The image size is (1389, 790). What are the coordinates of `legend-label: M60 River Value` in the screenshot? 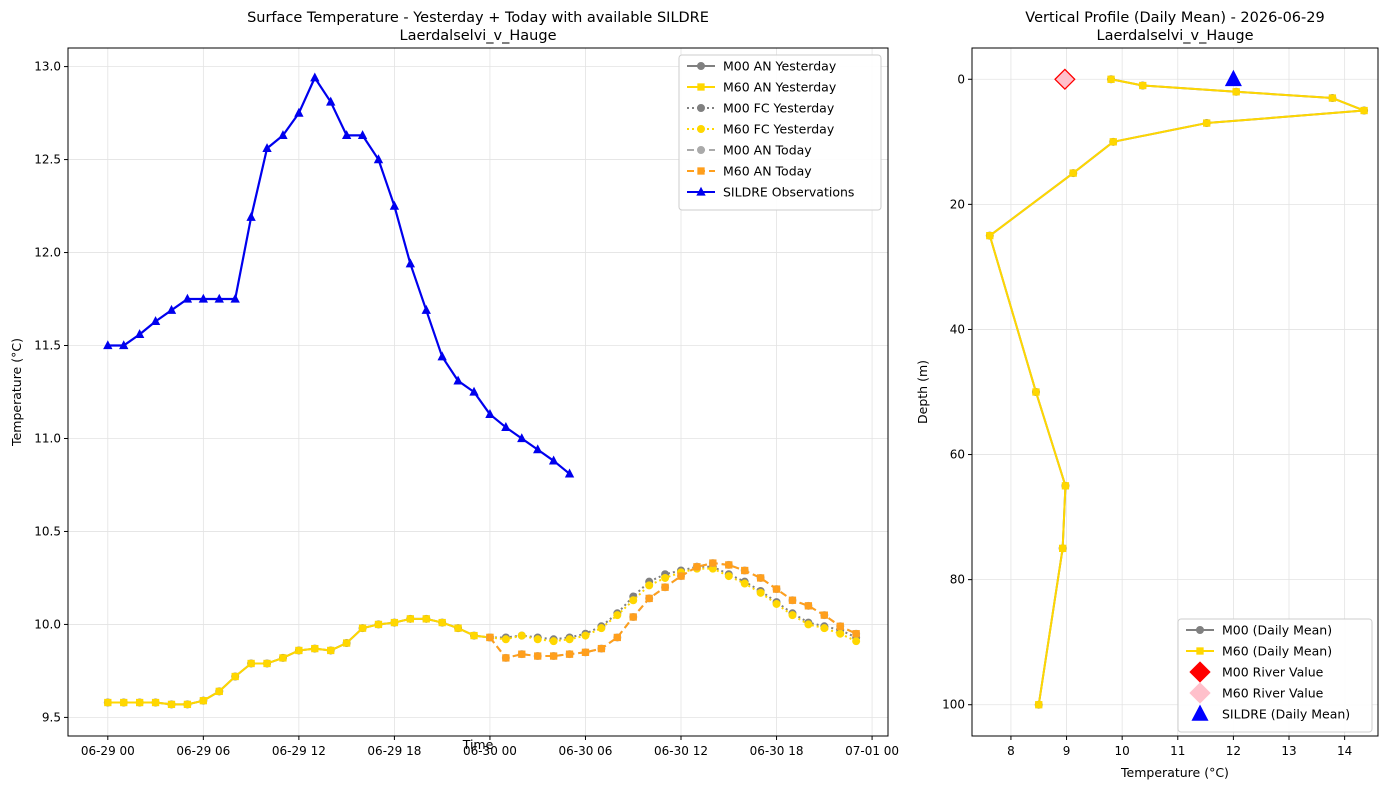 It's located at (1273, 693).